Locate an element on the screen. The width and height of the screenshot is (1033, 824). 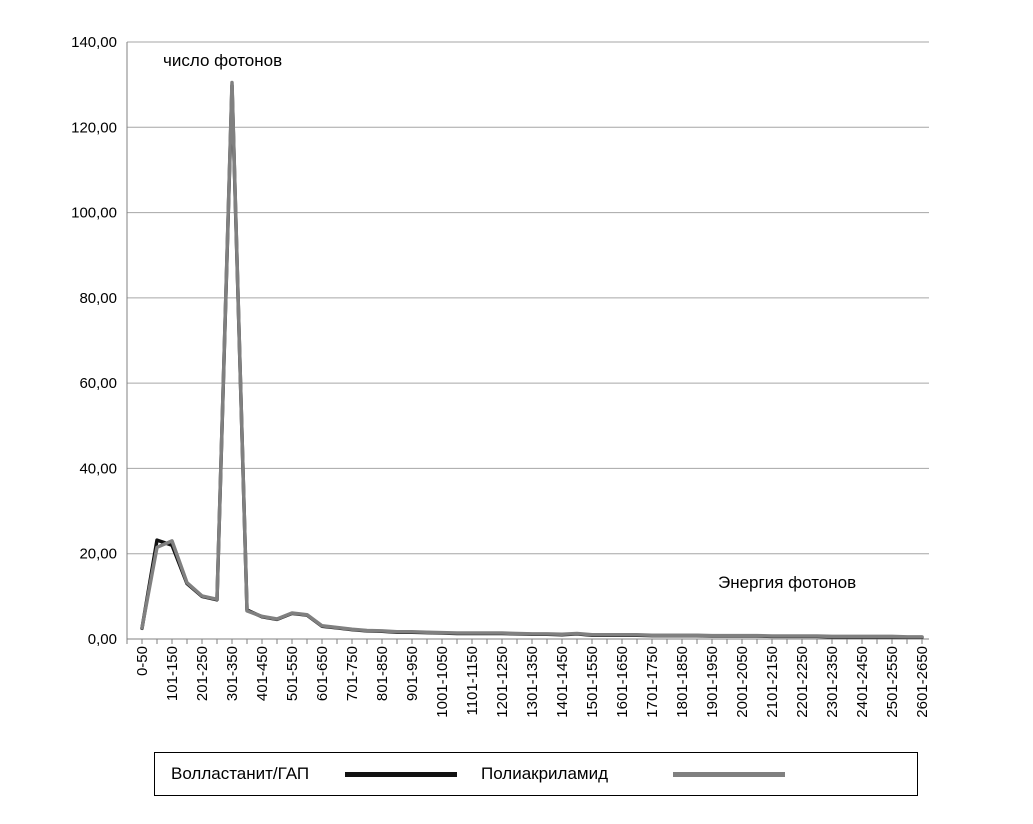
x-tick-label: 1001-1050 is located at coordinates (442, 682).